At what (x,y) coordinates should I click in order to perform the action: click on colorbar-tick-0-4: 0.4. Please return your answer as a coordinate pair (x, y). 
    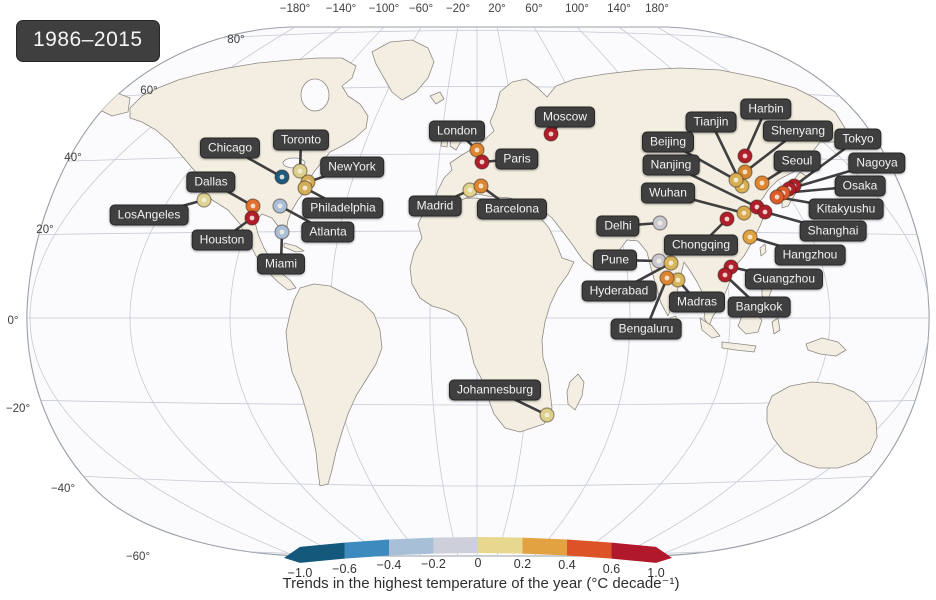
    Looking at the image, I should click on (567, 565).